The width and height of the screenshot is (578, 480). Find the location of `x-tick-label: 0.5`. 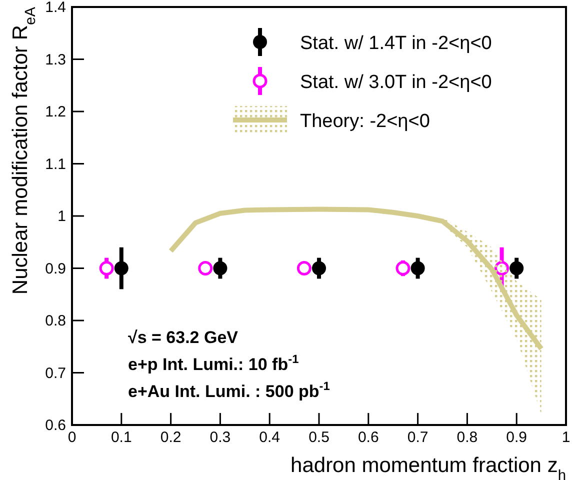

x-tick-label: 0.5 is located at coordinates (319, 437).